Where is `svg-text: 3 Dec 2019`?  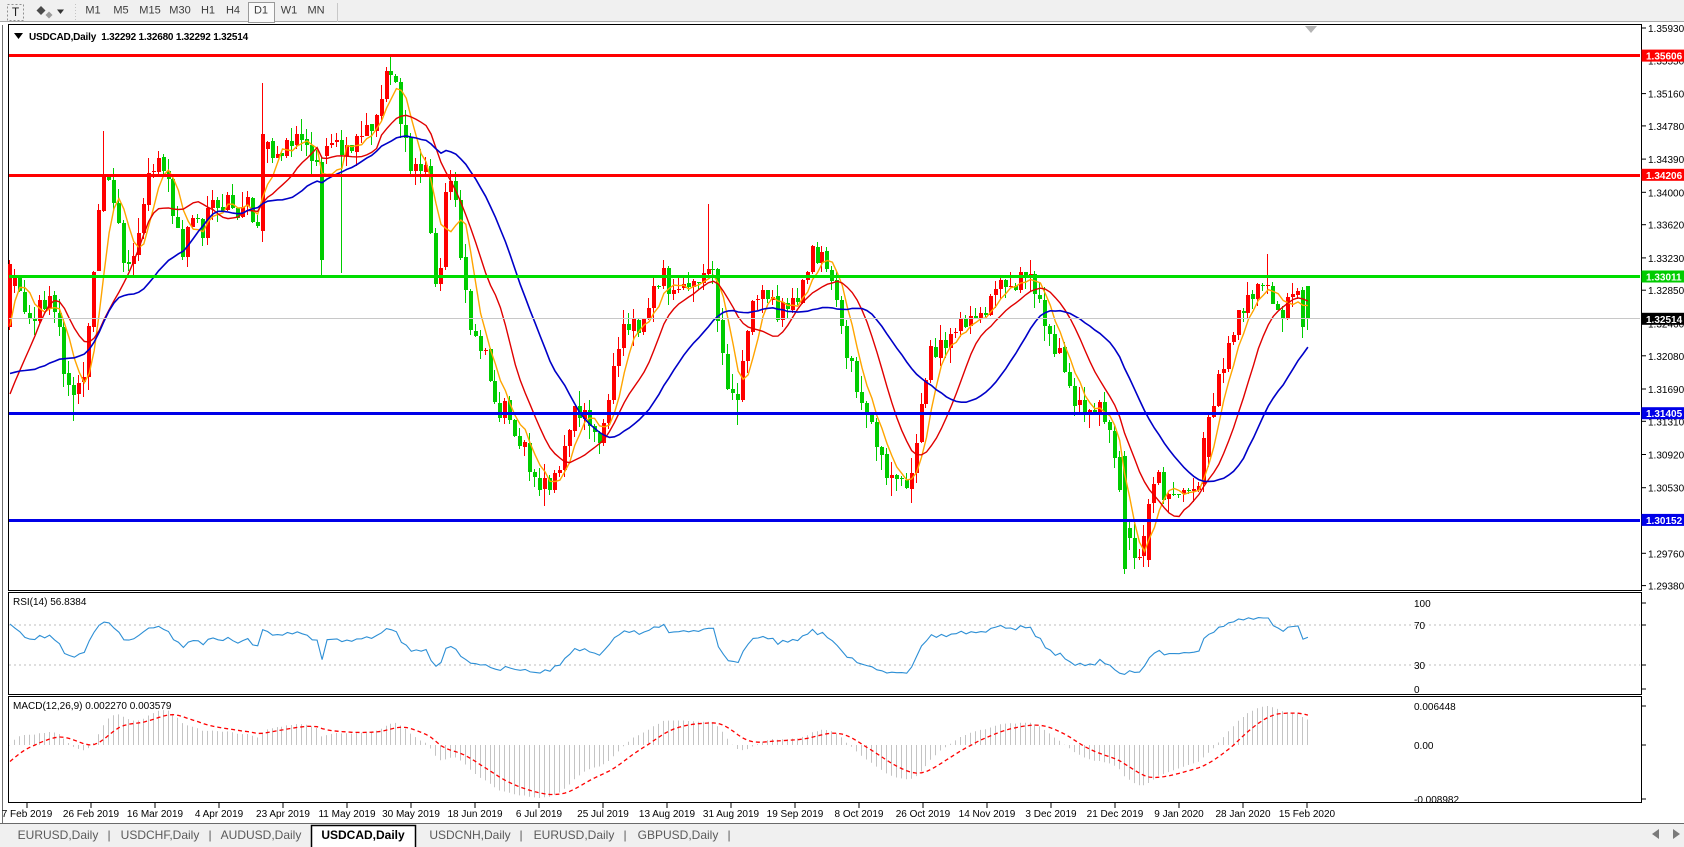 svg-text: 3 Dec 2019 is located at coordinates (1051, 814).